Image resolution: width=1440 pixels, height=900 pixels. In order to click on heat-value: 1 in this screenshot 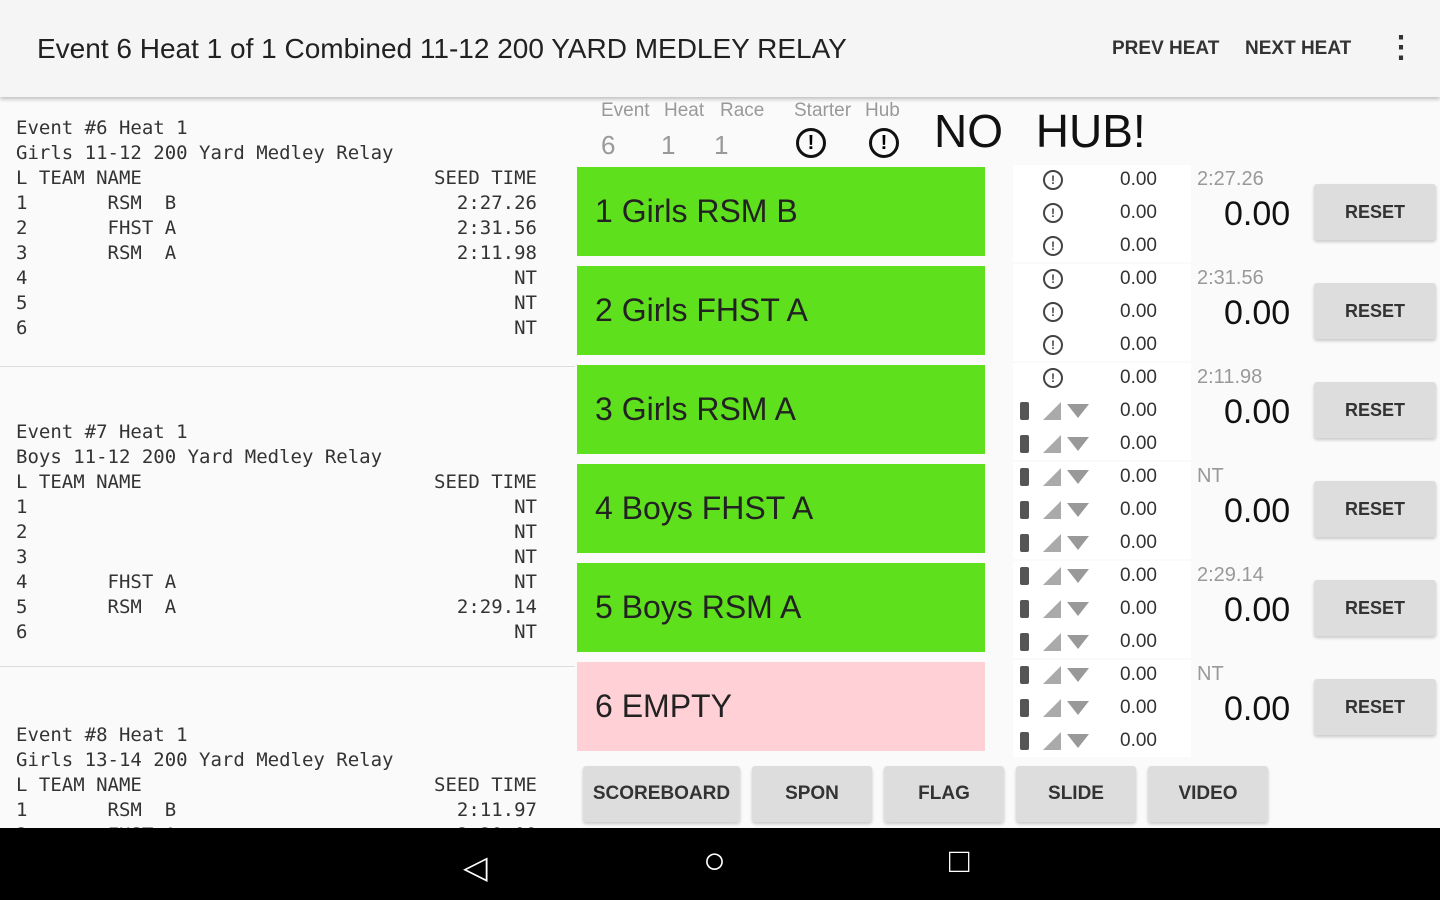, I will do `click(668, 145)`.